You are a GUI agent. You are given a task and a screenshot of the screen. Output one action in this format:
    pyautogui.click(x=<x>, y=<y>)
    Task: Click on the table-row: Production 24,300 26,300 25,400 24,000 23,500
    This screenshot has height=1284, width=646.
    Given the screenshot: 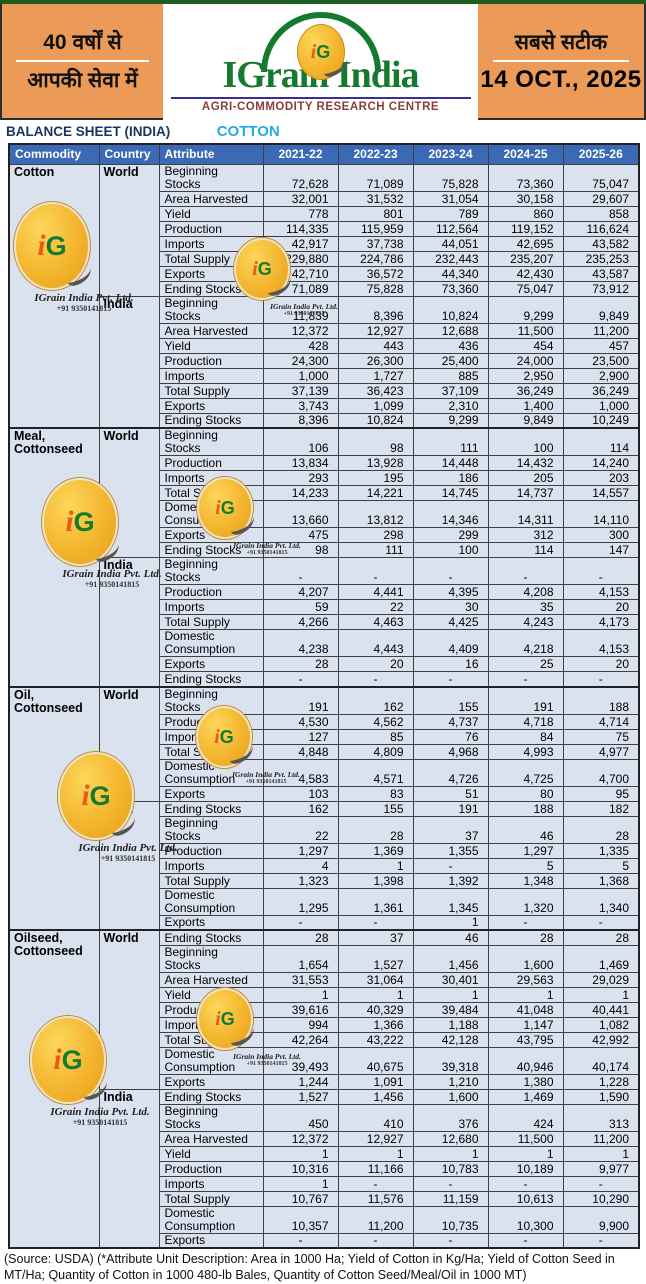 What is the action you would take?
    pyautogui.click(x=324, y=360)
    